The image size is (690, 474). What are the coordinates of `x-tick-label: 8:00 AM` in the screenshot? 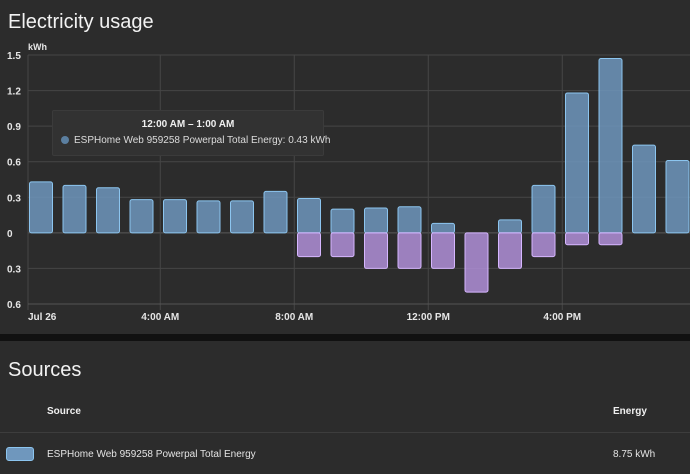 It's located at (294, 317).